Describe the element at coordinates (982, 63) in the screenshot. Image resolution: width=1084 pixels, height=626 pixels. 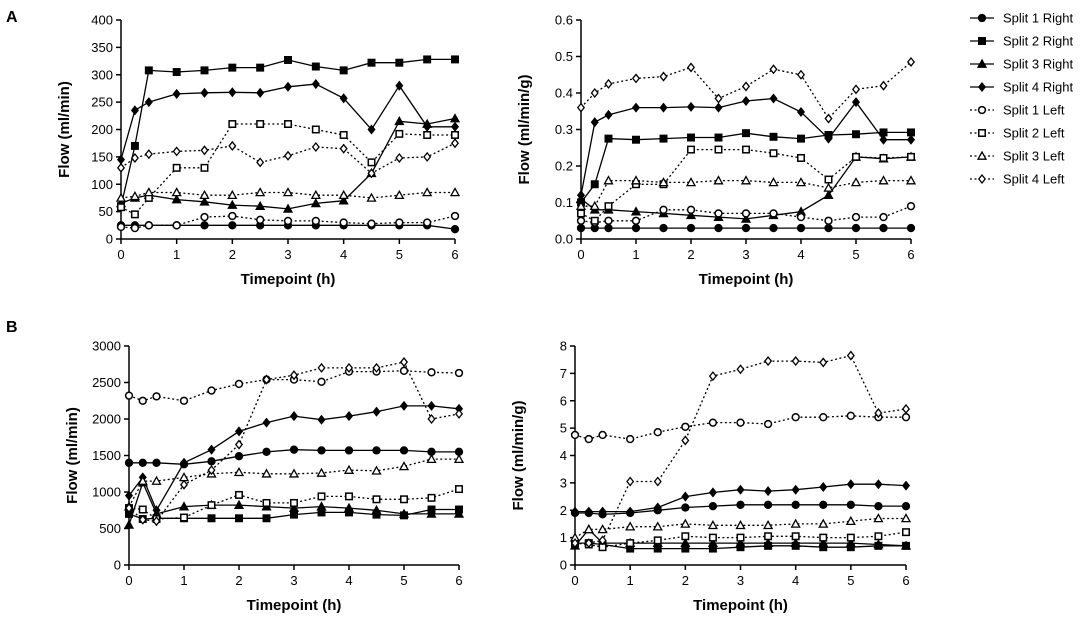
I see `legend-marker-triangle` at that location.